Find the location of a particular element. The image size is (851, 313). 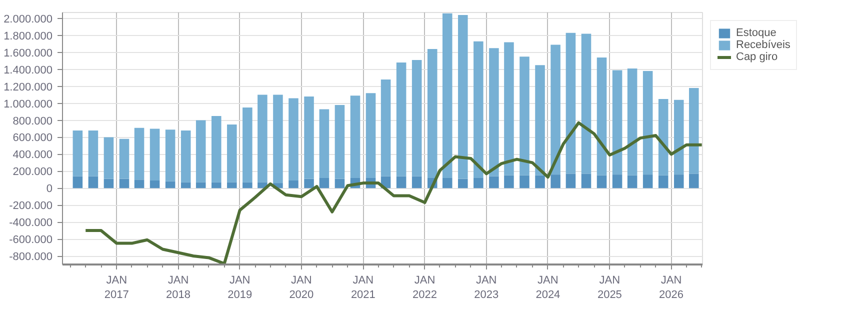

x-tick-label: JAN 2024 is located at coordinates (548, 287).